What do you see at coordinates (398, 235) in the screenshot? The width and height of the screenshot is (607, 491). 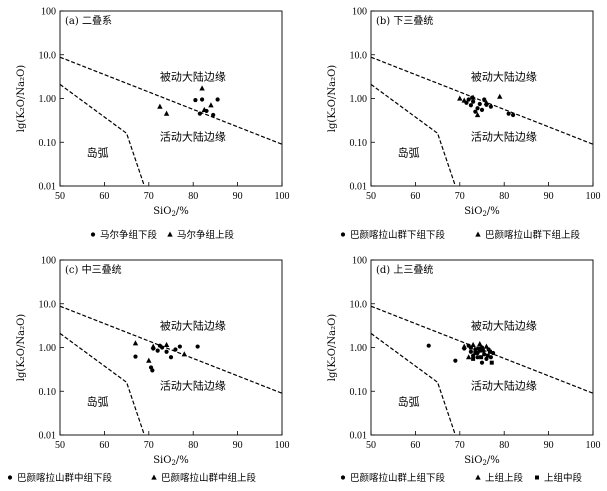 I see `legend-label: 巴颜喀拉山群下组下段` at bounding box center [398, 235].